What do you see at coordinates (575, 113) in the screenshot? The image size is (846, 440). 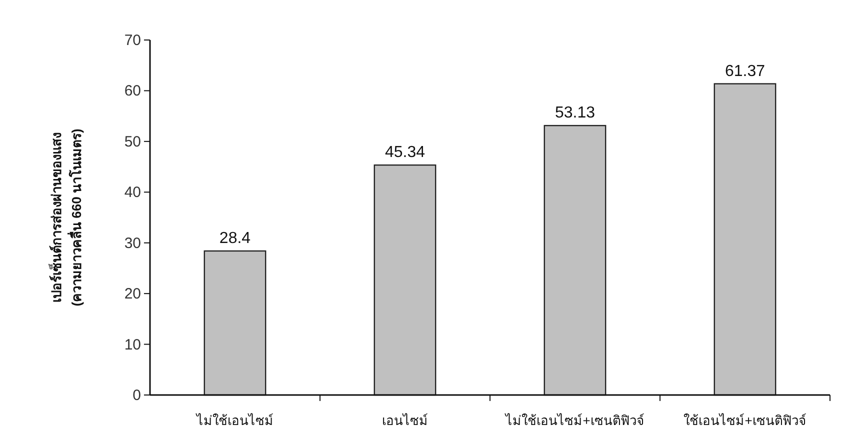 I see `data-label: 53.13` at bounding box center [575, 113].